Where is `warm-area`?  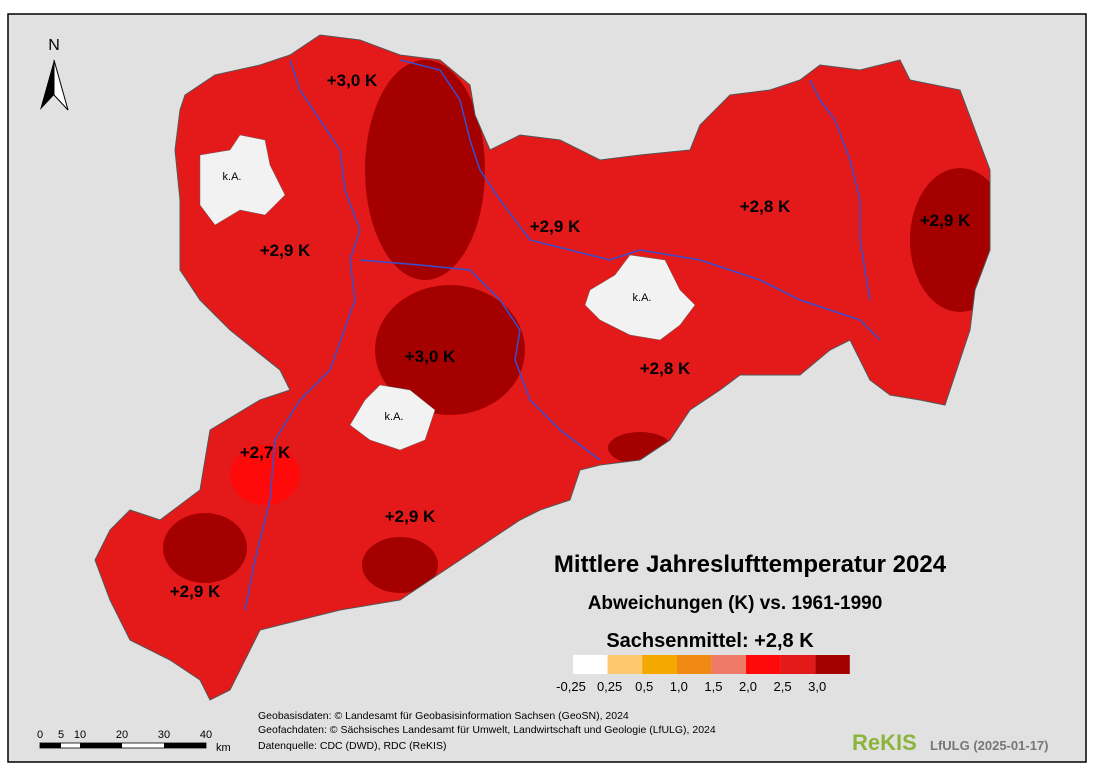
warm-area is located at coordinates (265, 475).